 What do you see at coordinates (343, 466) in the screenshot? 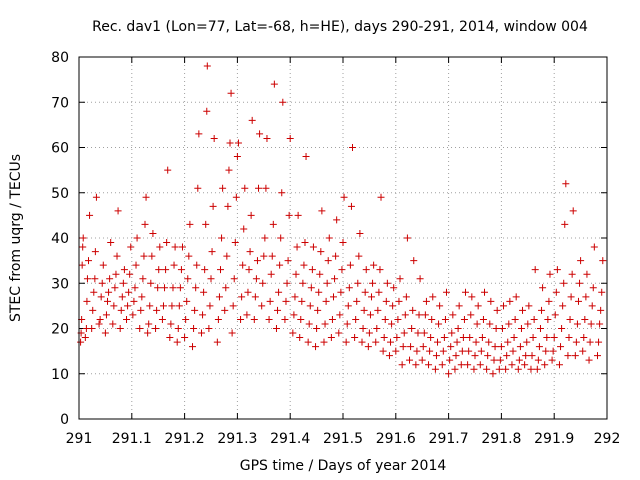
I see `x-axis-label: GPS time / Days of year 2014` at bounding box center [343, 466].